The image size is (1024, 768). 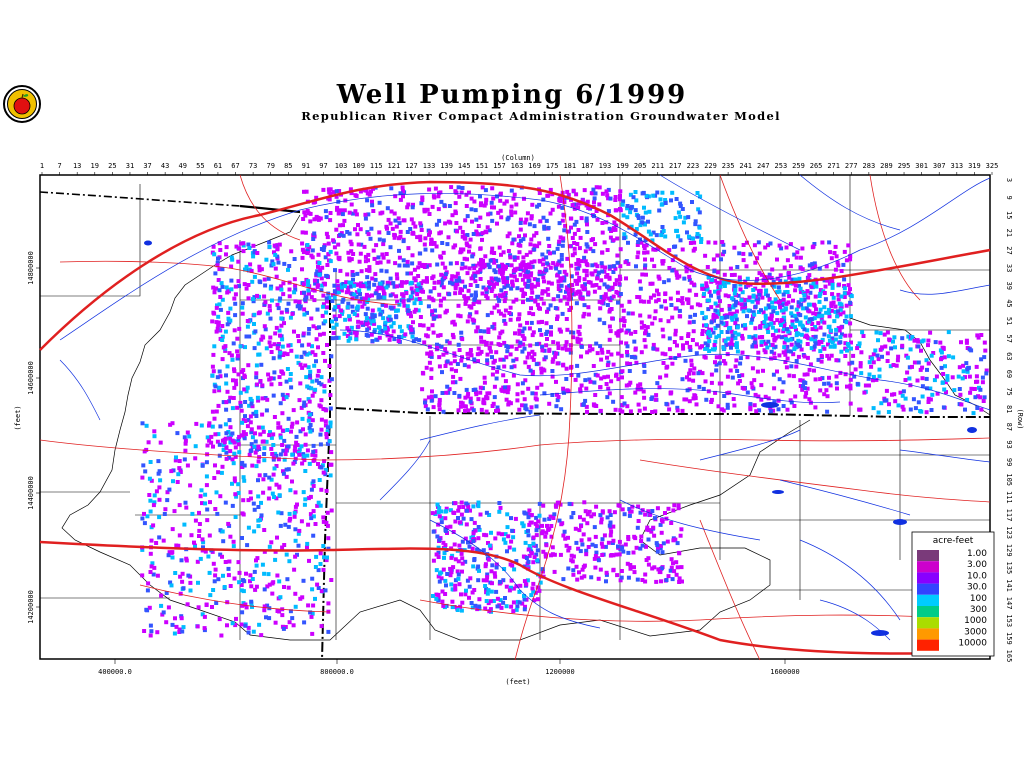 I want to click on column-tick-label: 241, so click(x=745, y=166).